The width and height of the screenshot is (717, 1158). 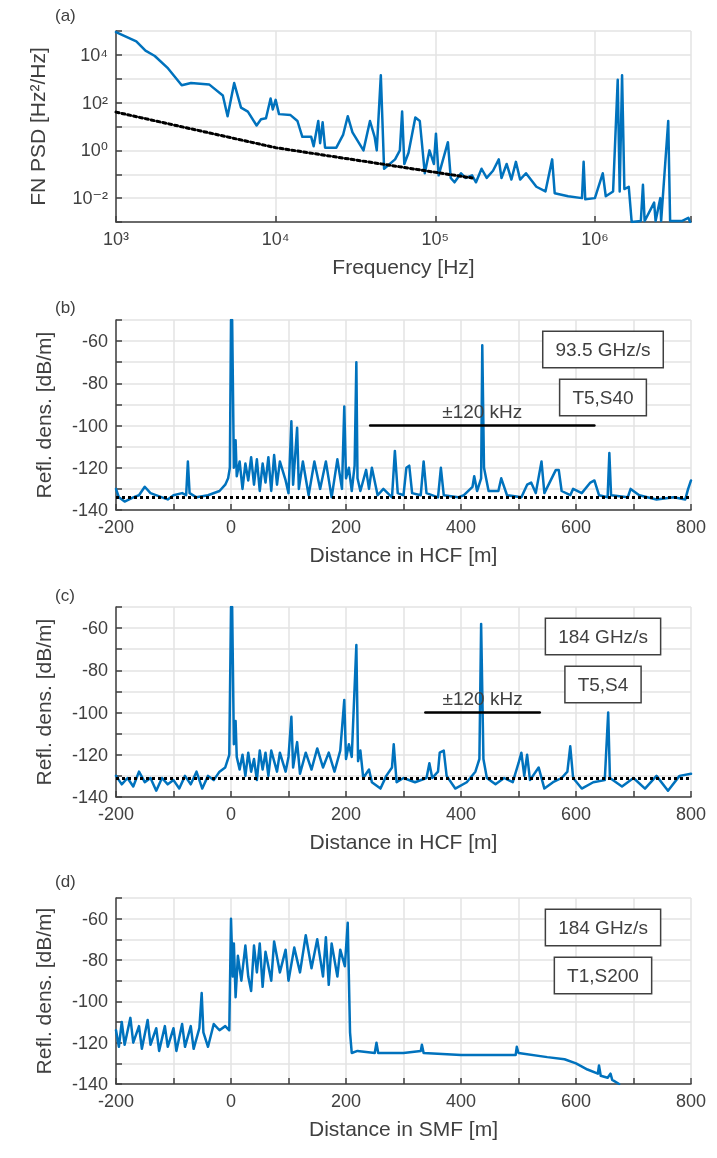 What do you see at coordinates (37, 126) in the screenshot?
I see `y-axis-title: FN PSD [Hz²/Hz]` at bounding box center [37, 126].